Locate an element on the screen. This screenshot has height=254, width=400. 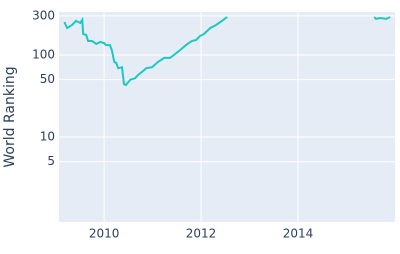
x-tick-label: 2010 is located at coordinates (104, 234).